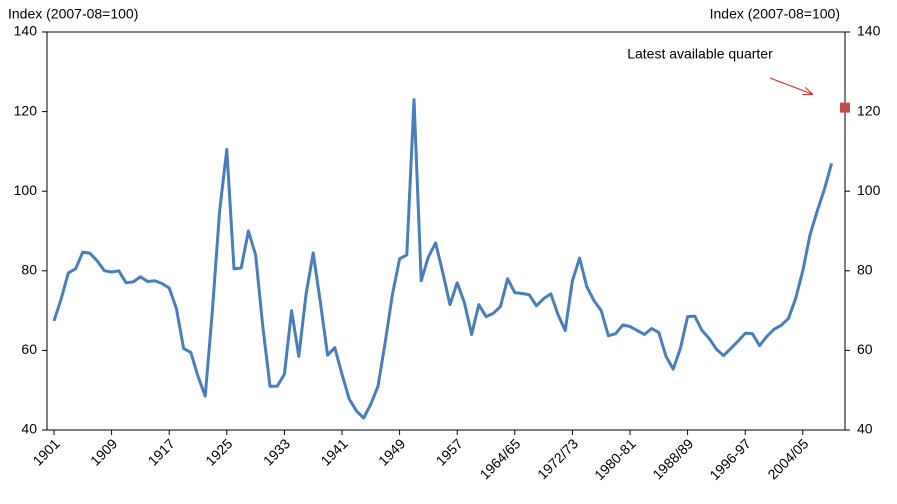 The width and height of the screenshot is (897, 504). Describe the element at coordinates (865, 349) in the screenshot. I see `y2-tick-label: 60` at that location.